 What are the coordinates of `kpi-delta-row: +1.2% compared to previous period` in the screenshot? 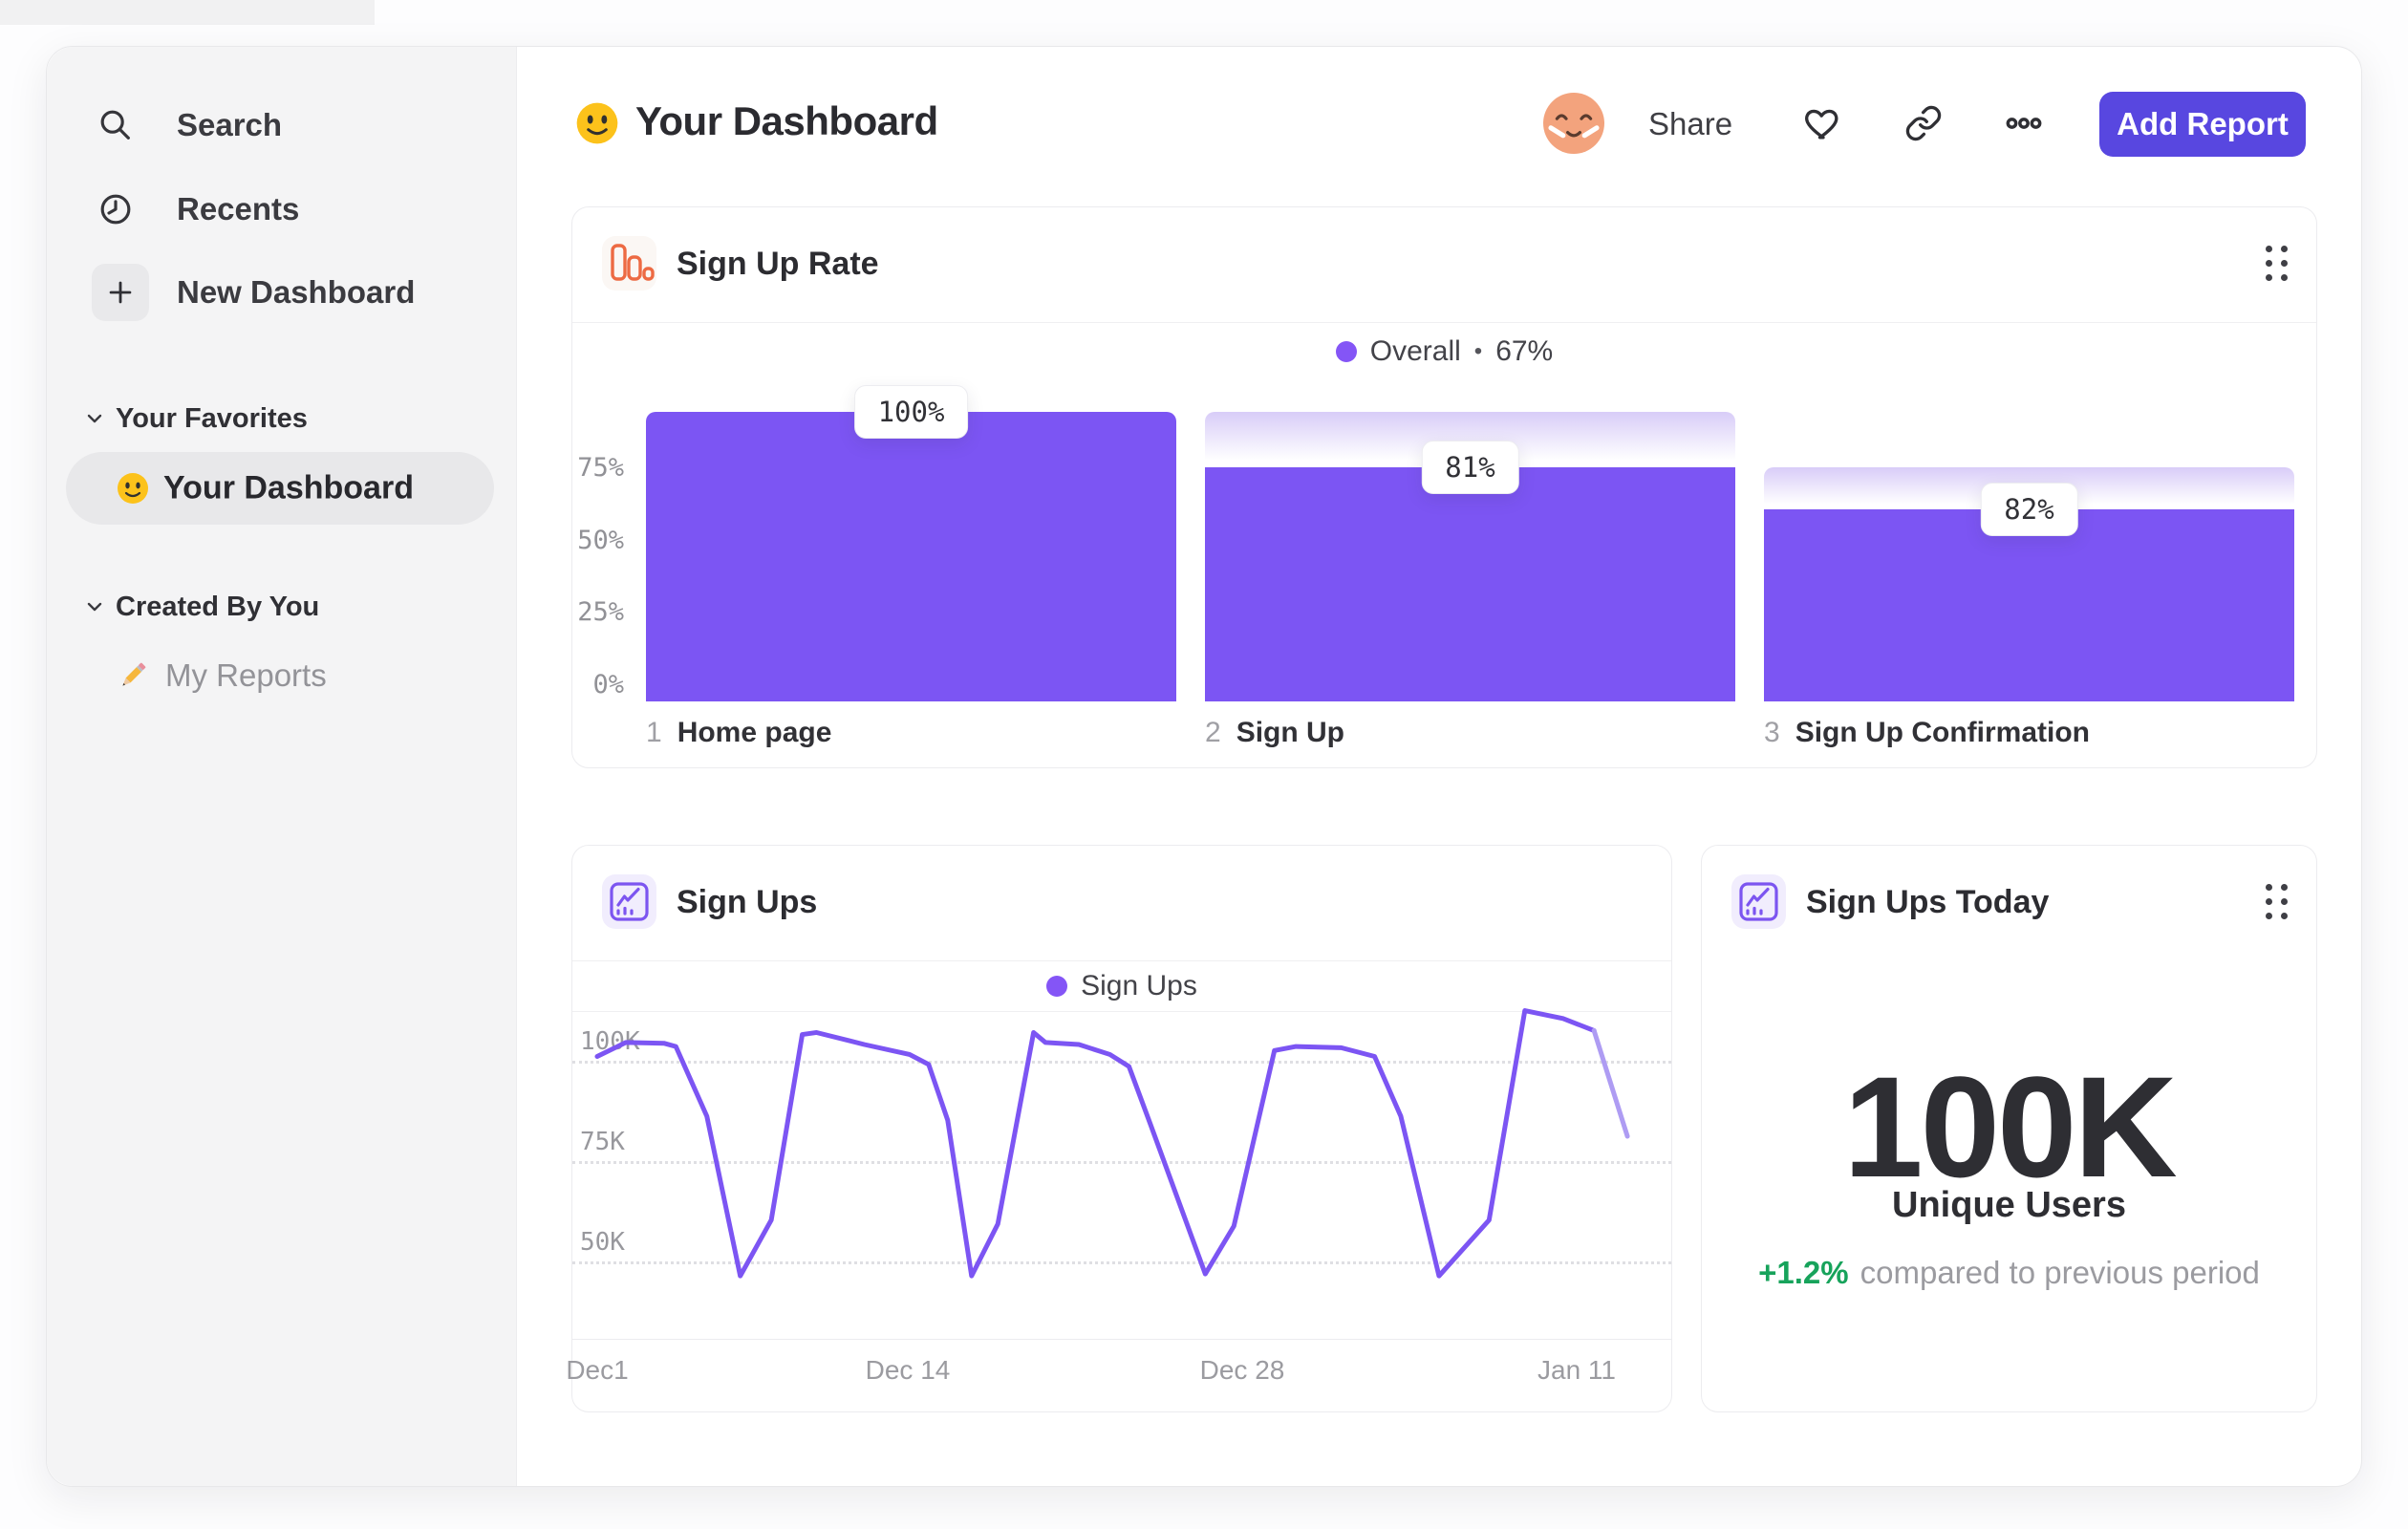 It's located at (2009, 1273).